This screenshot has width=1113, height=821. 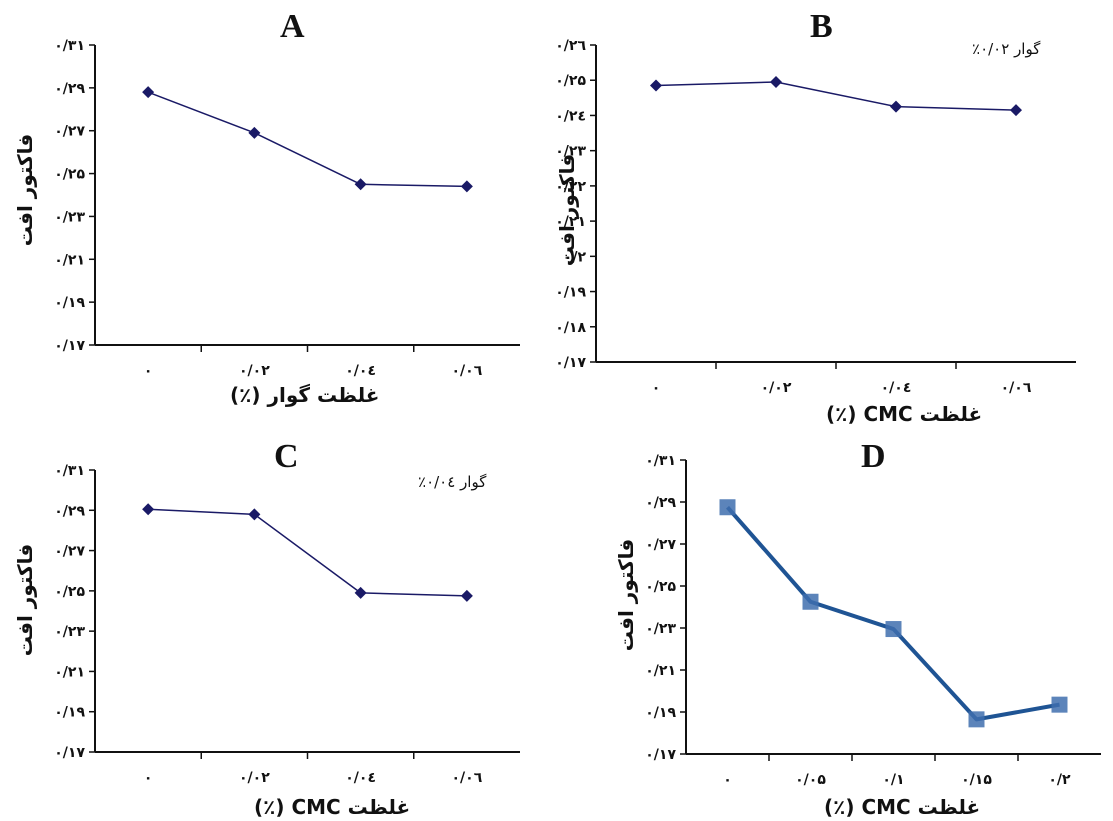 I want to click on chart-c-y-tick-label: ۰/۱۹, so click(x=69, y=713).